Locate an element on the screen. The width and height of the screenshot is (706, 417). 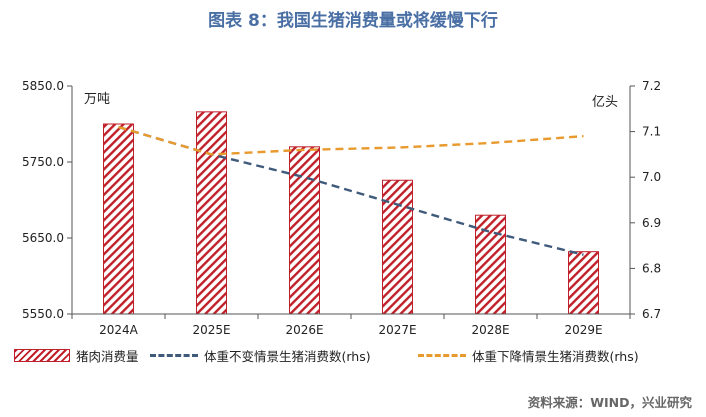
x-tick-2027E: 2027E is located at coordinates (397, 330).